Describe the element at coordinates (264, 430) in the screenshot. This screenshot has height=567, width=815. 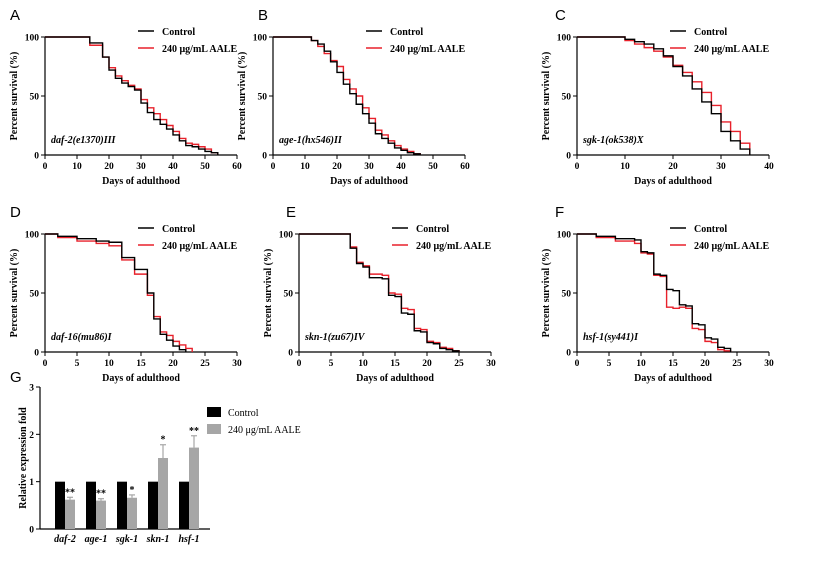
I see `legend-treatment-label-g: 240 μg/mL AALE` at that location.